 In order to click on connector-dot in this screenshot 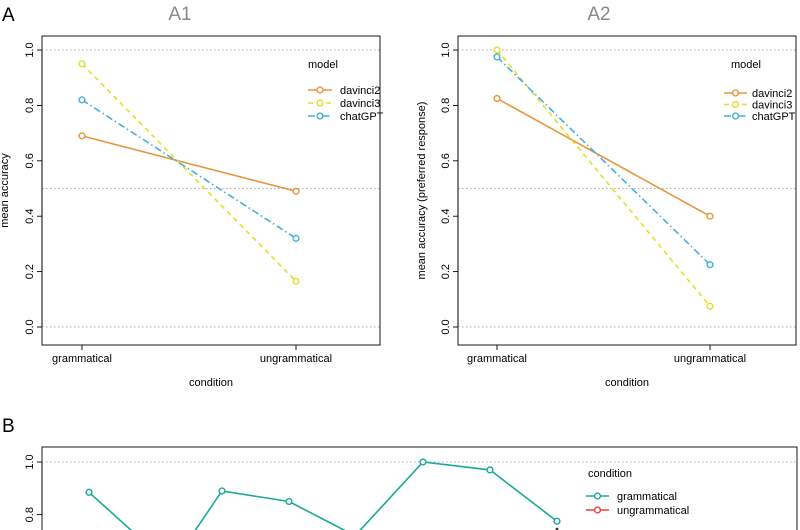, I will do `click(557, 528)`.